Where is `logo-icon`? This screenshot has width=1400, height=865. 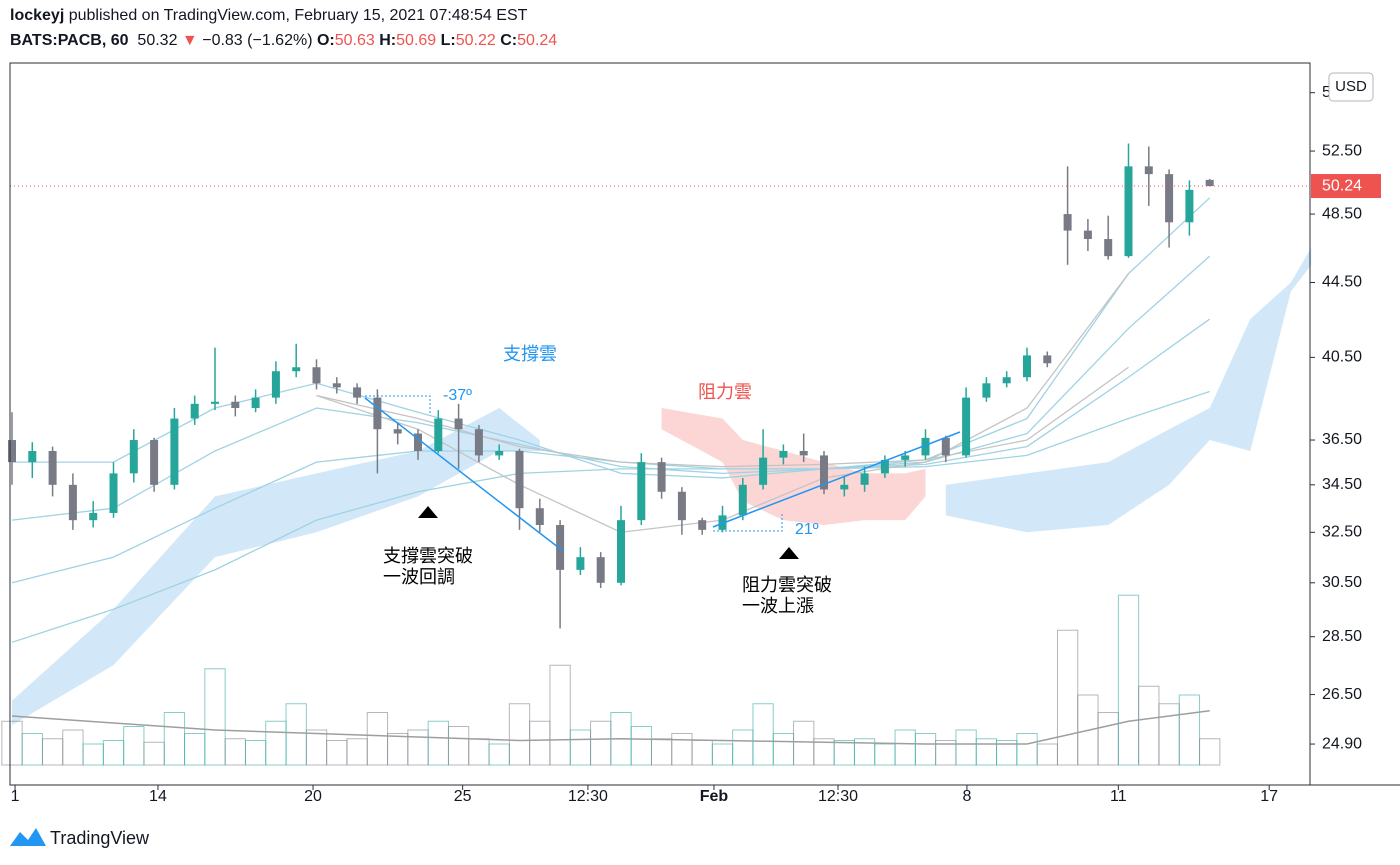 logo-icon is located at coordinates (28, 837).